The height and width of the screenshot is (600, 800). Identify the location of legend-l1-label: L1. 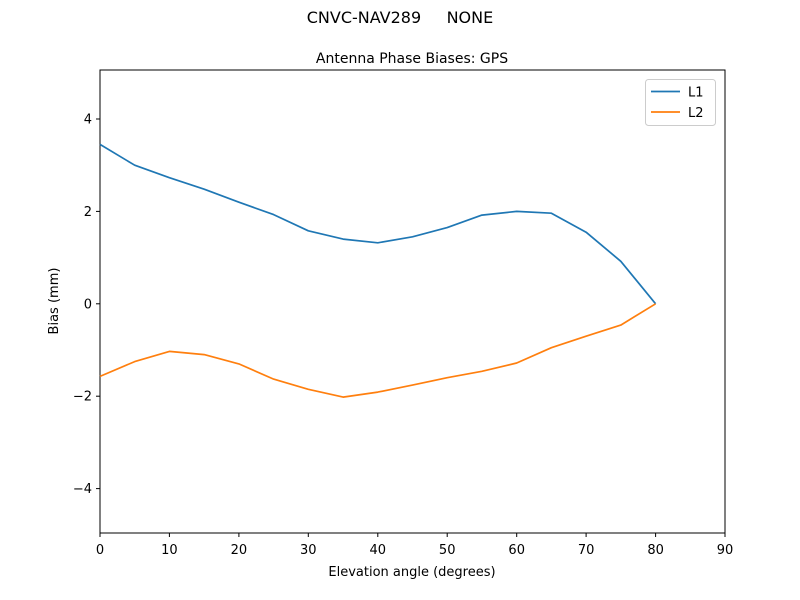
(696, 93).